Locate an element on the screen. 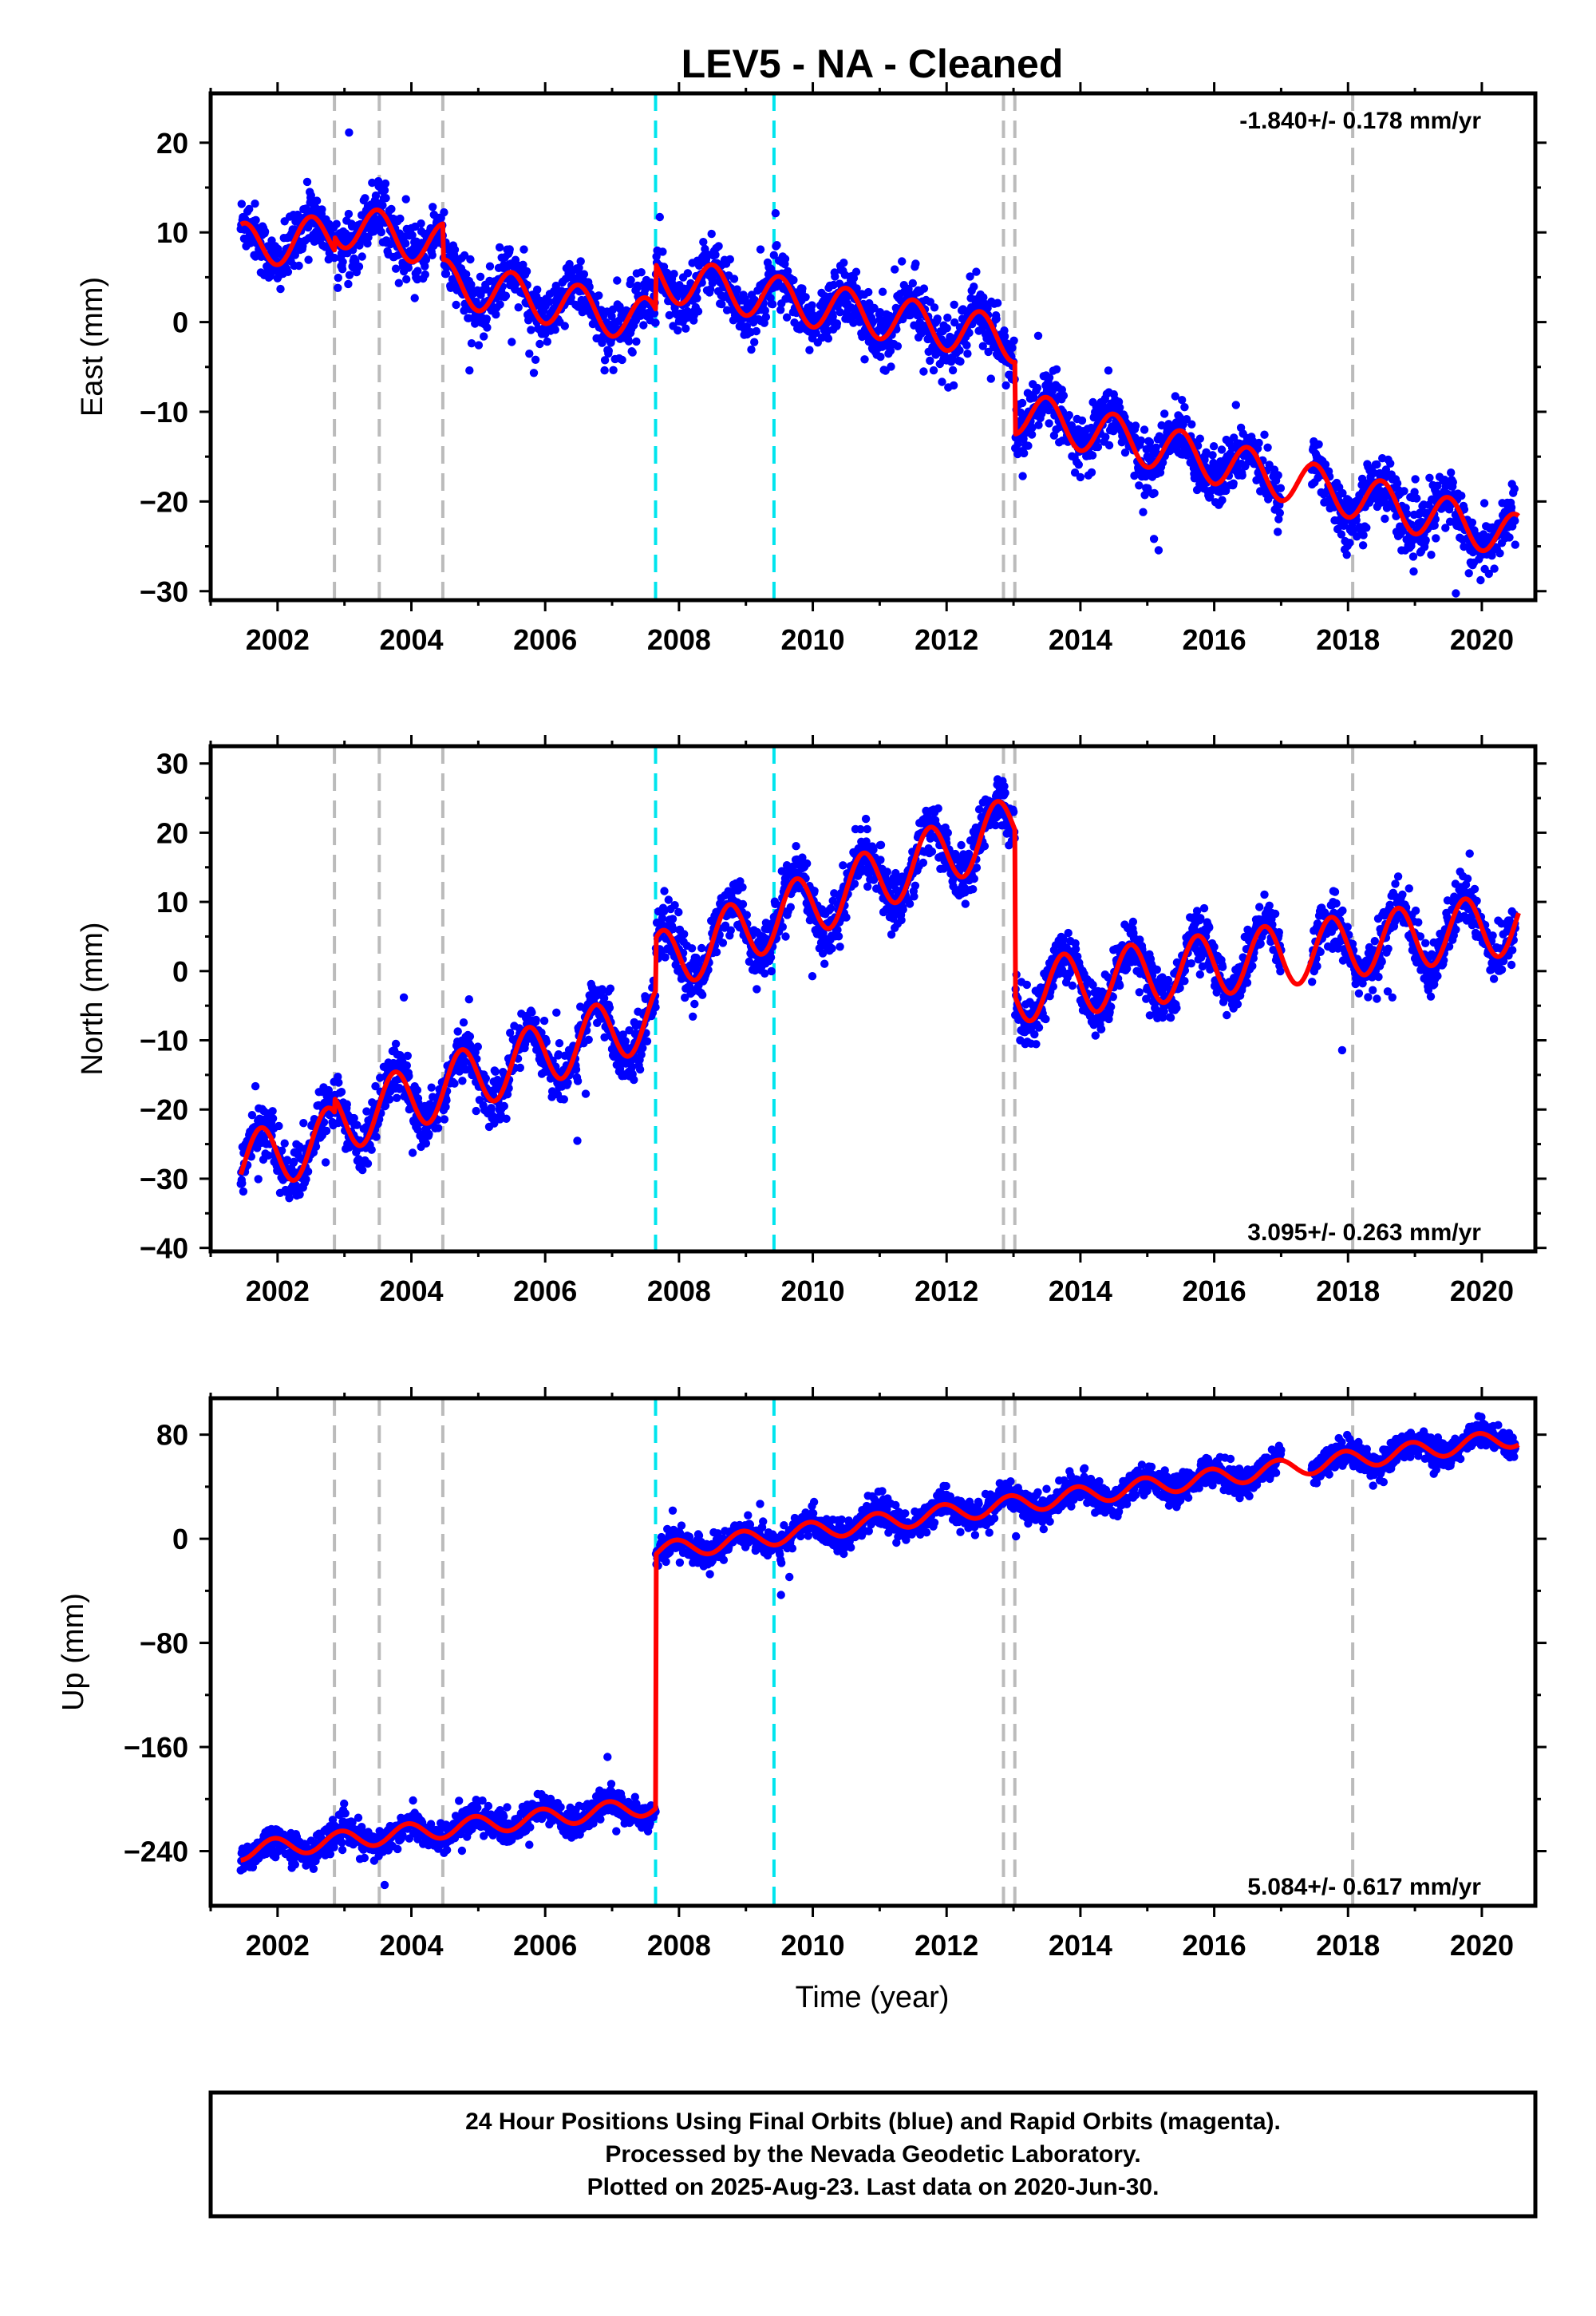  velocity-rate-label: -1.840+/- 0.178 mm/yr is located at coordinates (1360, 121).